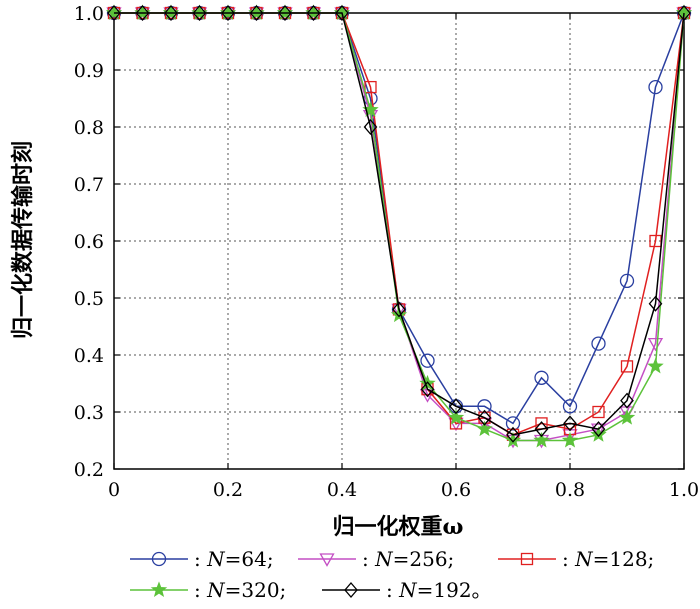 This screenshot has height=609, width=700. I want to click on y-tick-label: 0.9, so click(89, 71).